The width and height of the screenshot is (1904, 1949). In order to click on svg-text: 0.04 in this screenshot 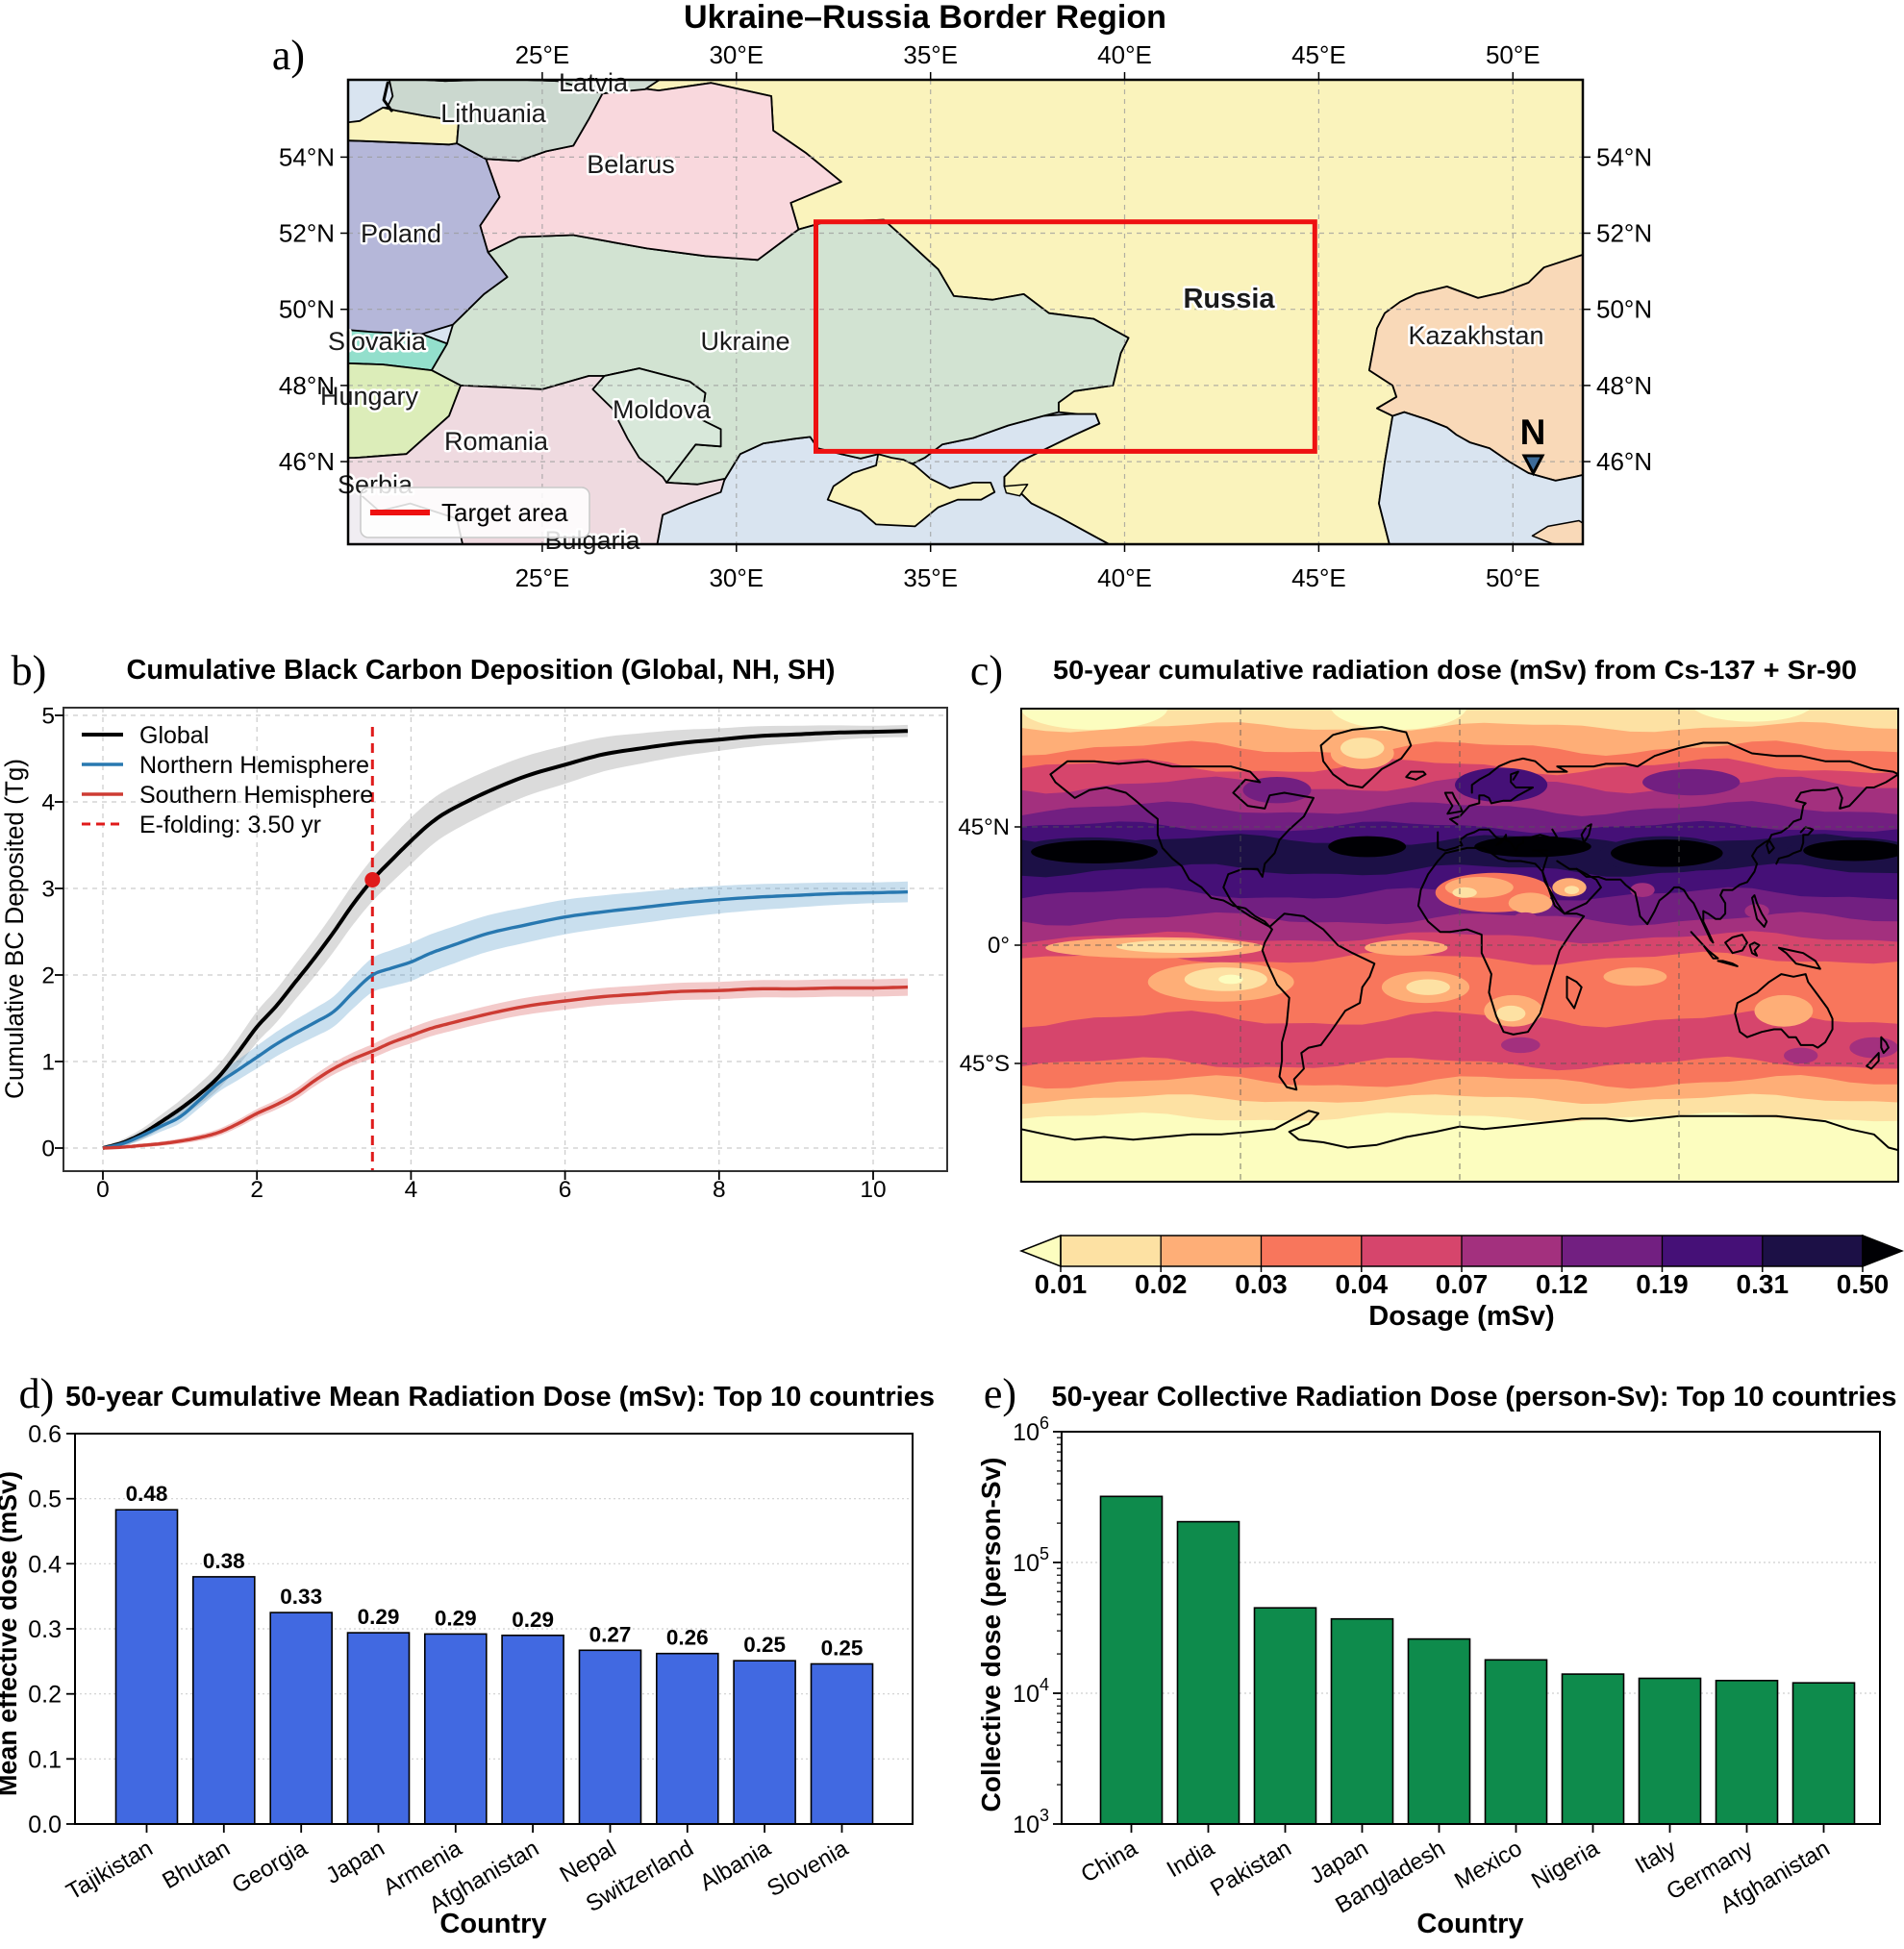, I will do `click(1362, 1284)`.